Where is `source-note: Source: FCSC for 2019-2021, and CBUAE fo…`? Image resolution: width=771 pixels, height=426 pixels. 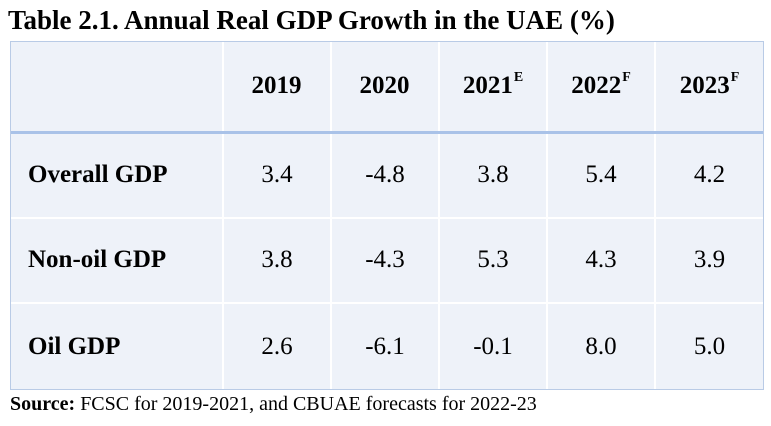 source-note: Source: FCSC for 2019-2021, and CBUAE fo… is located at coordinates (273, 404).